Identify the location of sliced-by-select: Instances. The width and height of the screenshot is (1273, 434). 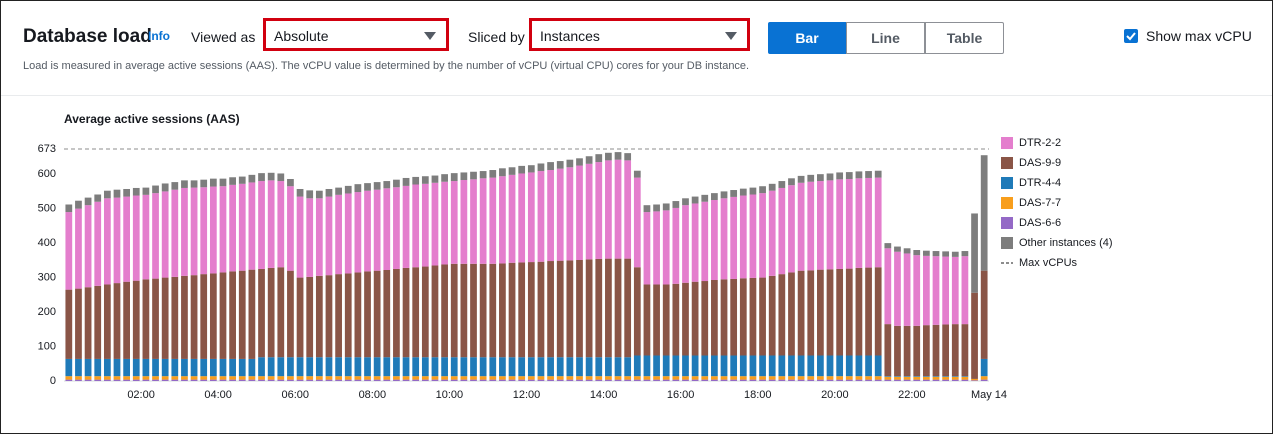
(639, 34).